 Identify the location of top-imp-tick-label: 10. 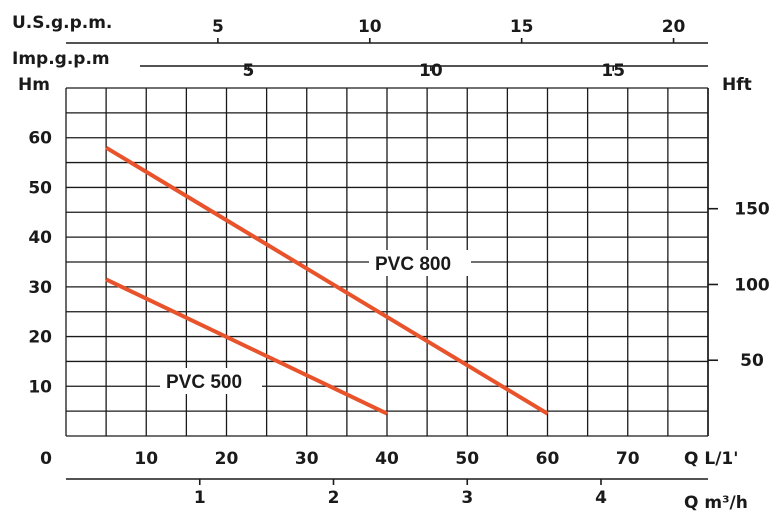
(431, 71).